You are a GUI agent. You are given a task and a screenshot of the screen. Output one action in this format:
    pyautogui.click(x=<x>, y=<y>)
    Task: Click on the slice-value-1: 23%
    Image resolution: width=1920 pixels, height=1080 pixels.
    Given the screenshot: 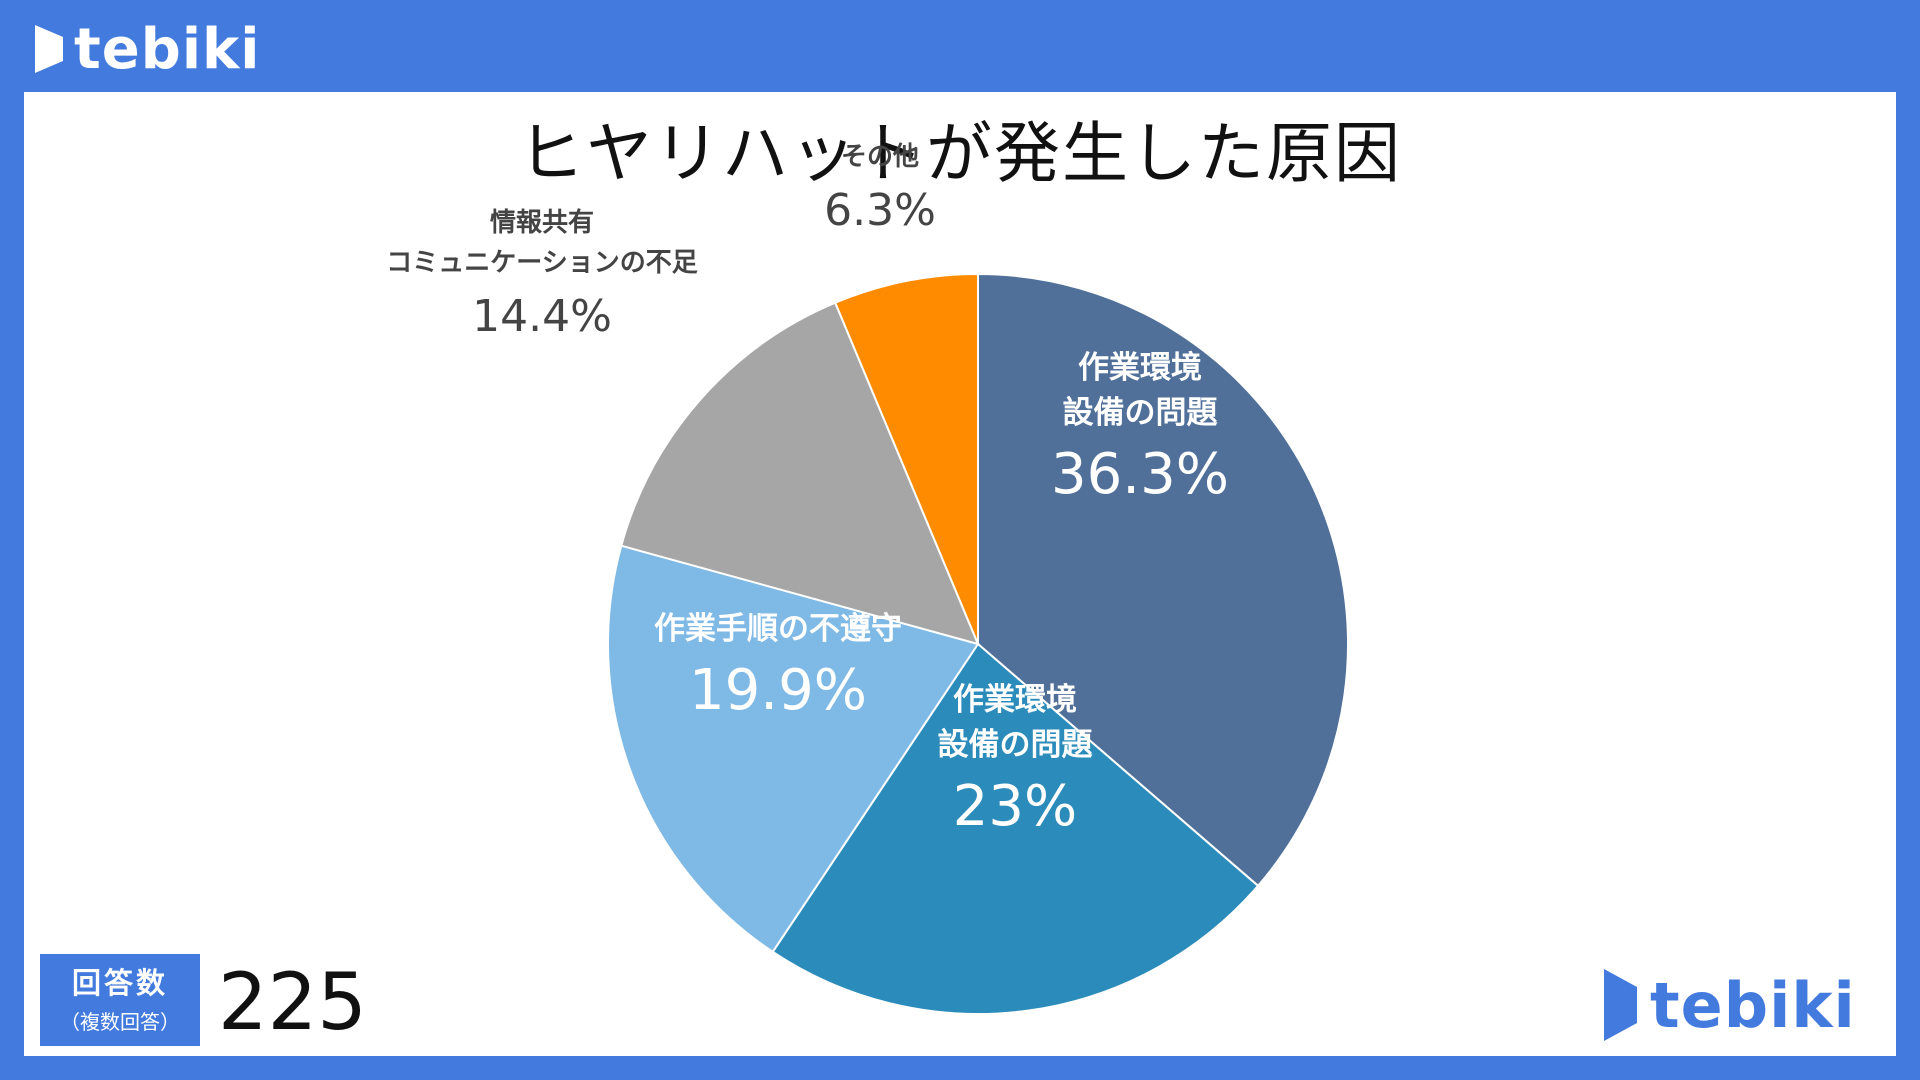 What is the action you would take?
    pyautogui.click(x=1015, y=806)
    